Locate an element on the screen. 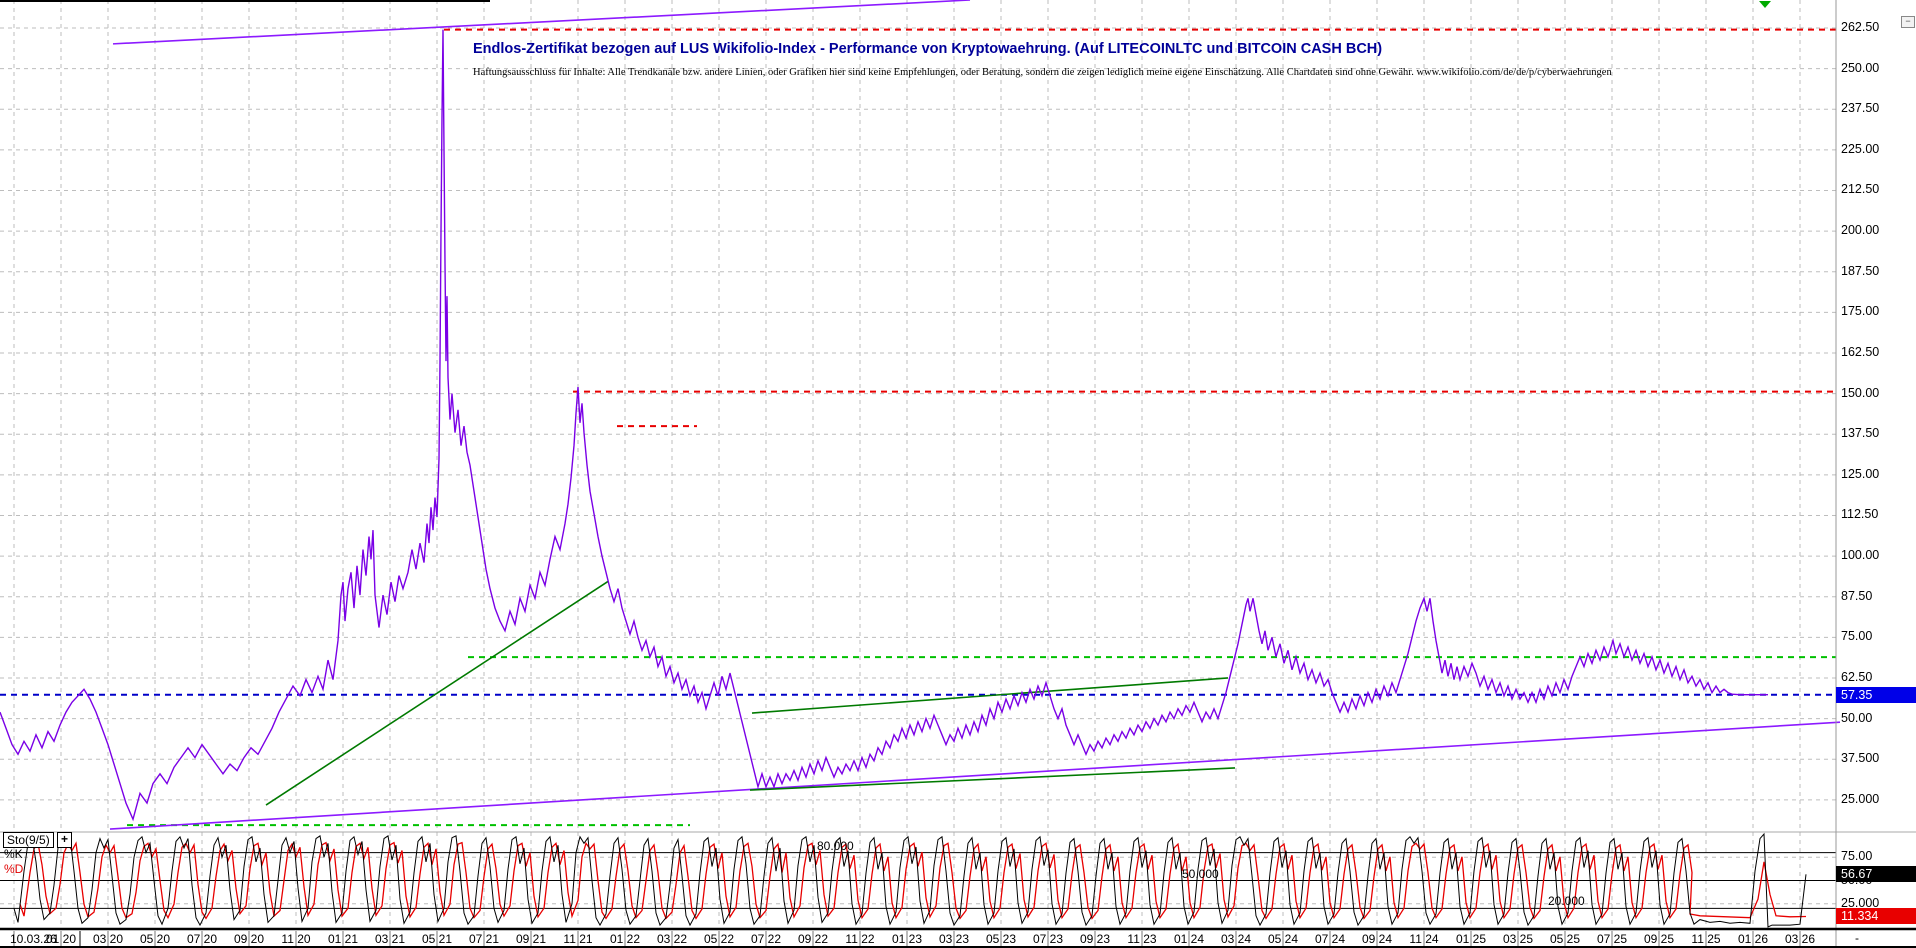 This screenshot has width=1916, height=948. last-price-tag: 57.35 is located at coordinates (1876, 694).